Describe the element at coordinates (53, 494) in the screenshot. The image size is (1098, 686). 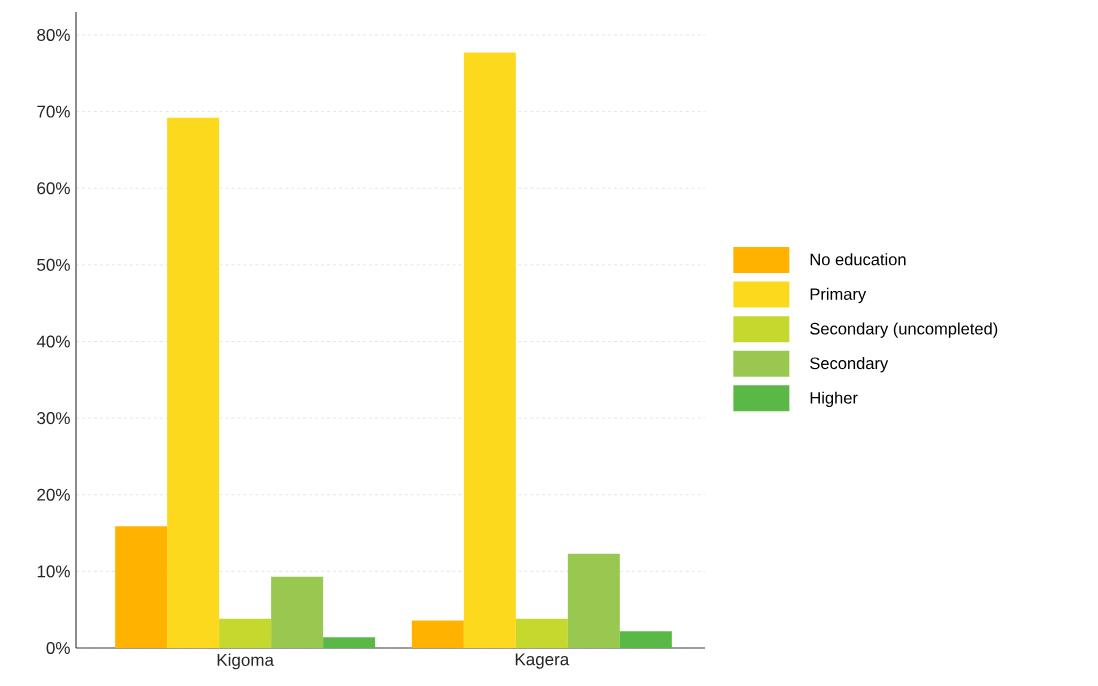
I see `y-tick-label: 20%` at that location.